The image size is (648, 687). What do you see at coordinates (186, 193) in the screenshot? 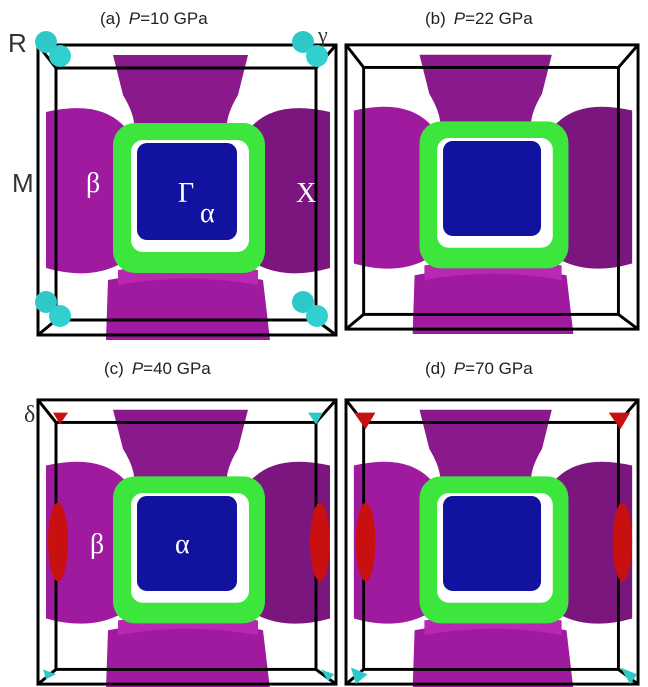
I see `point-label: Γ` at bounding box center [186, 193].